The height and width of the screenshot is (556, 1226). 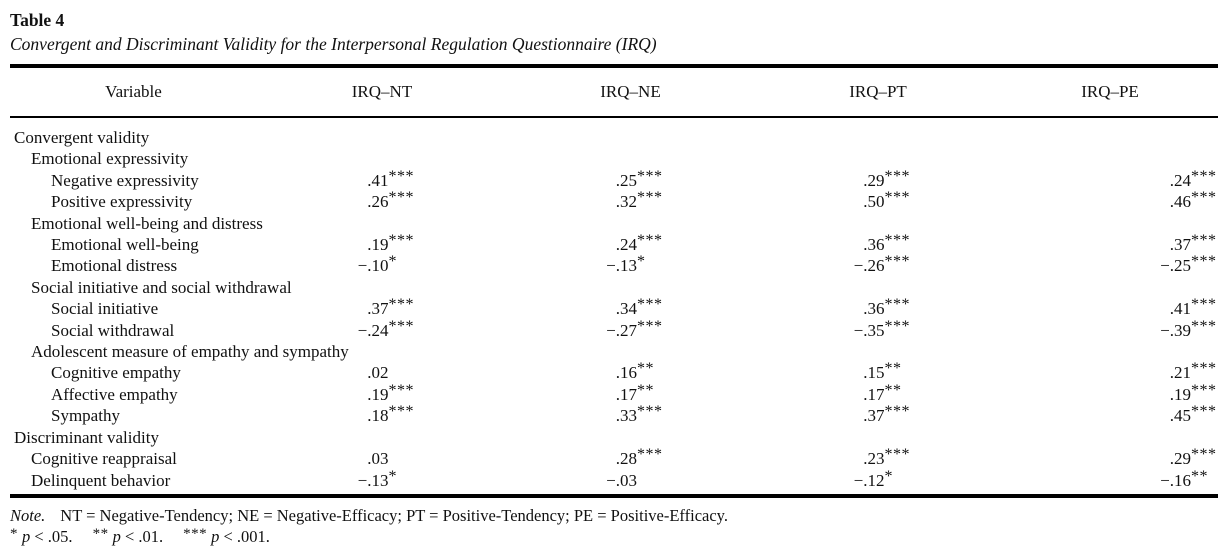 What do you see at coordinates (382, 264) in the screenshot?
I see `correlation-value: −.10 *` at bounding box center [382, 264].